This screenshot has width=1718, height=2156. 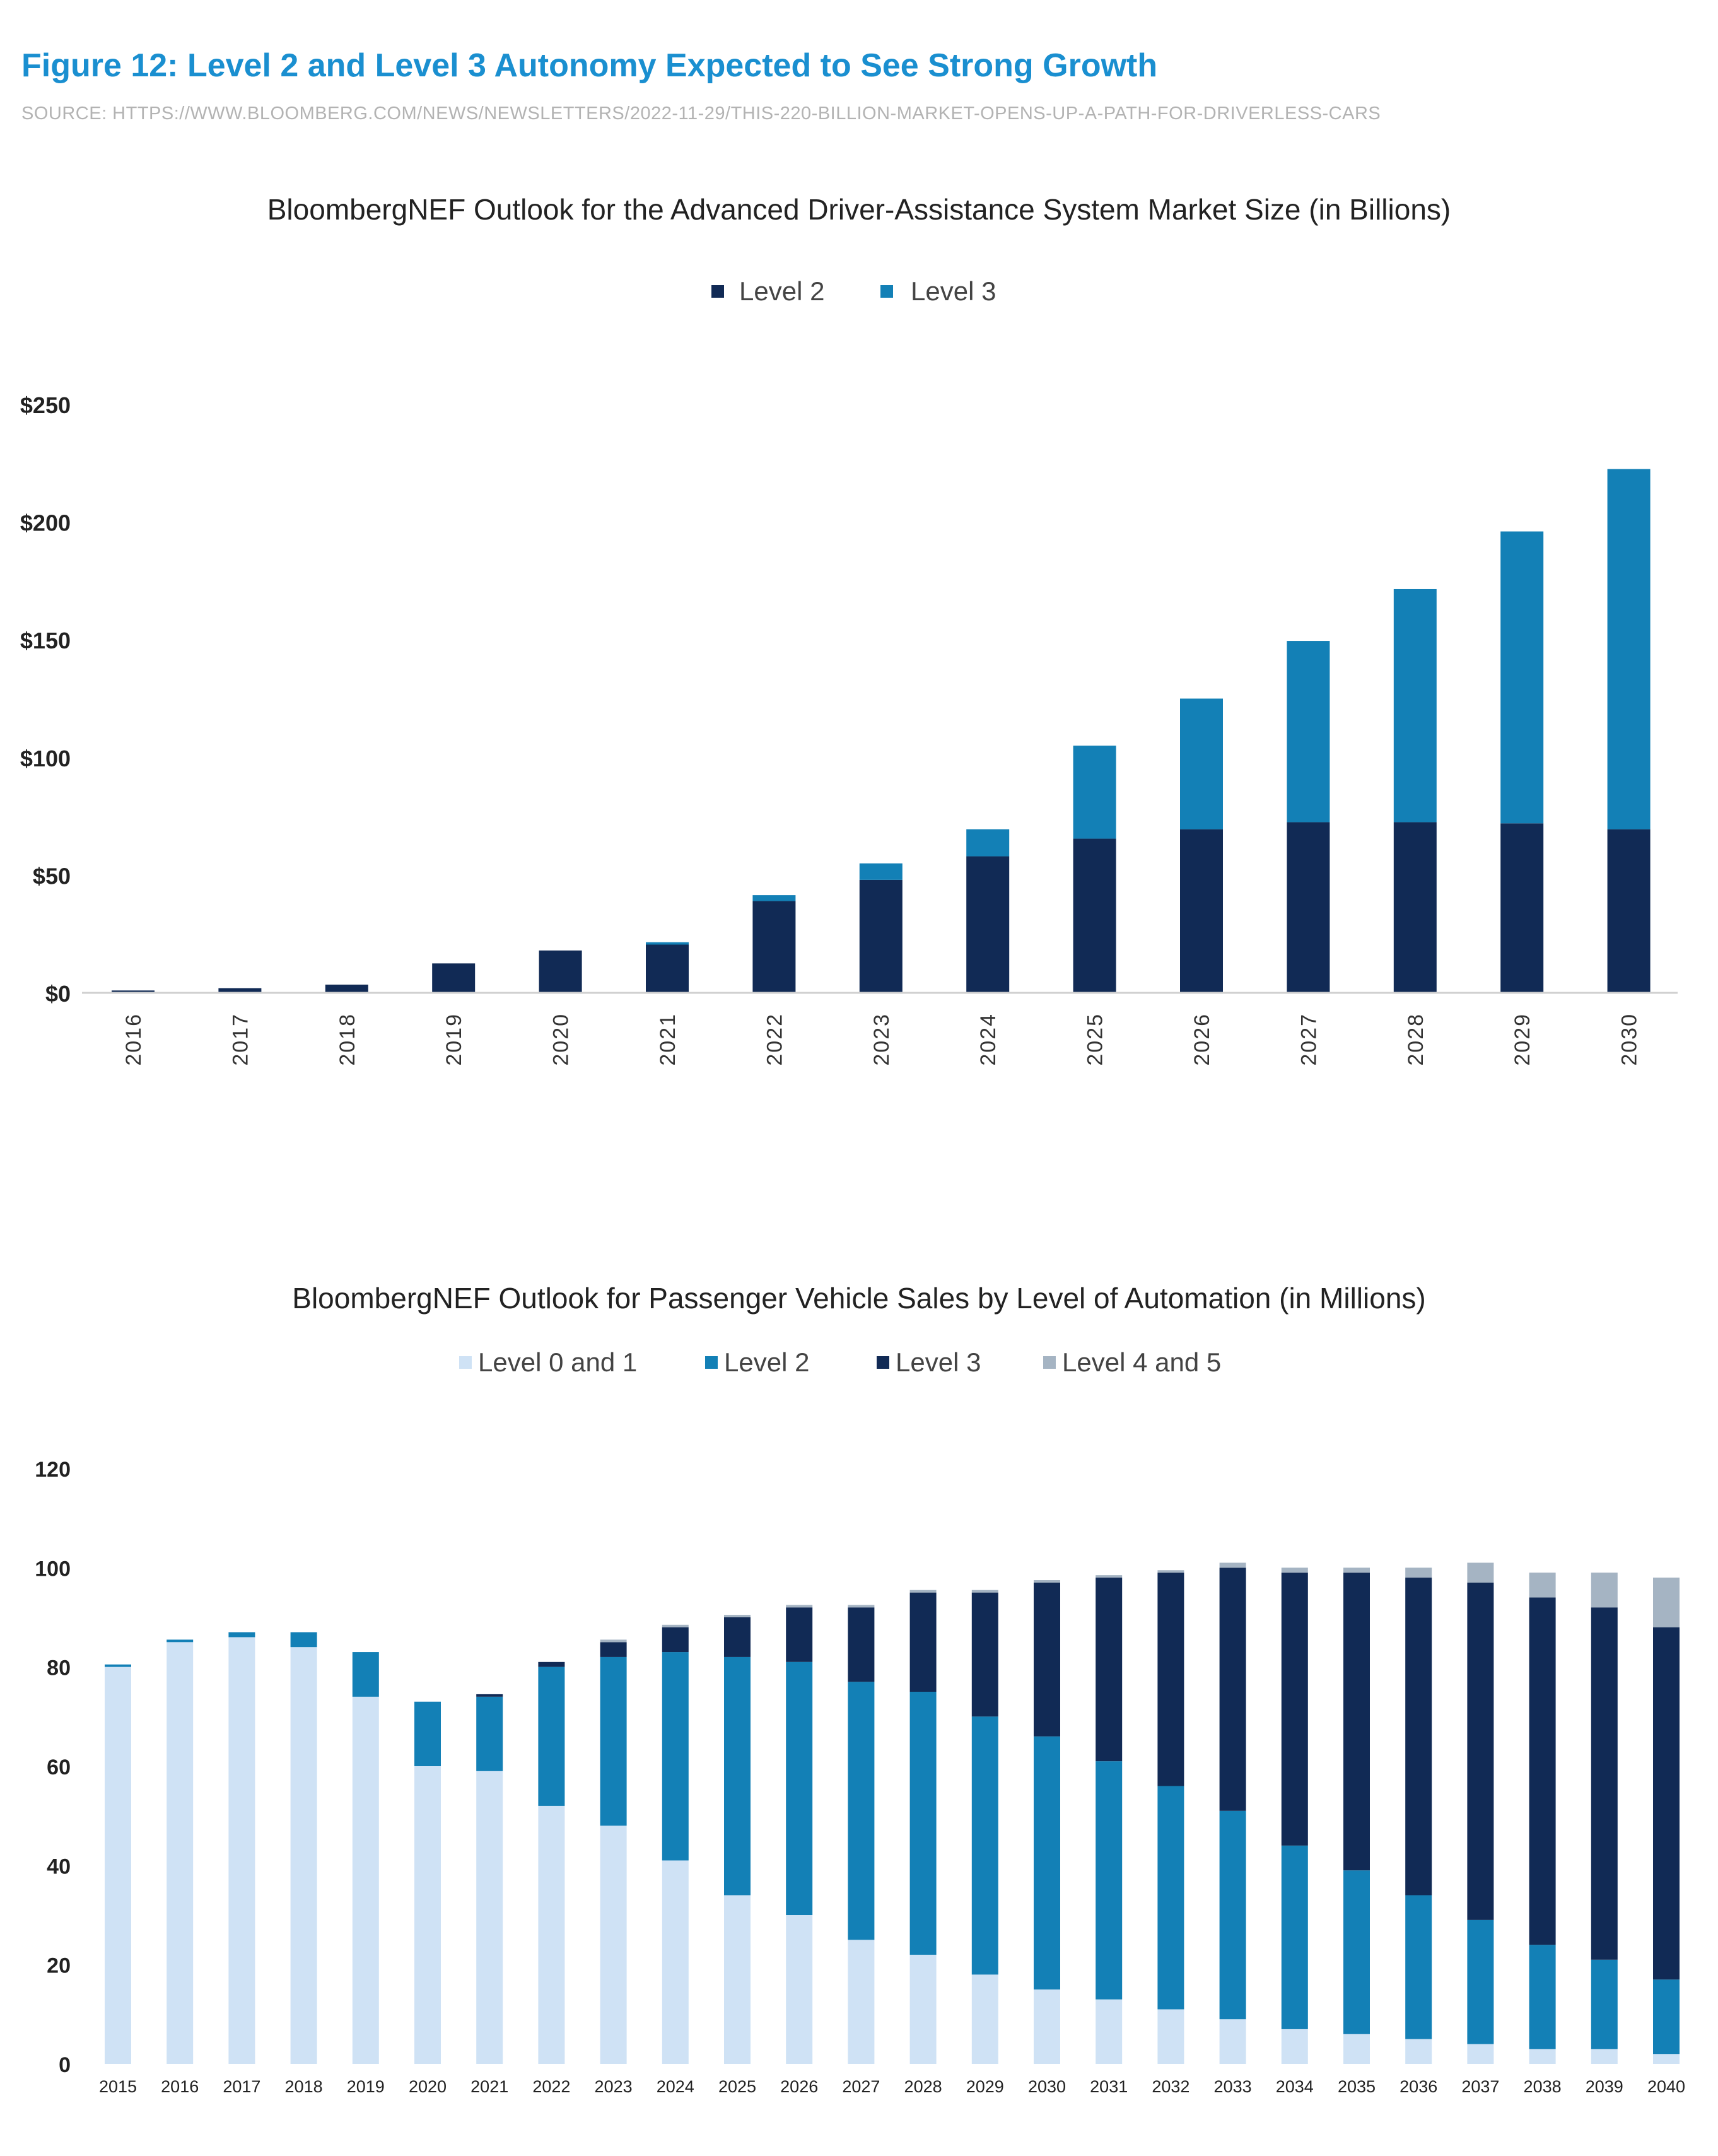 I want to click on bar-level-2-2018, so click(x=303, y=1640).